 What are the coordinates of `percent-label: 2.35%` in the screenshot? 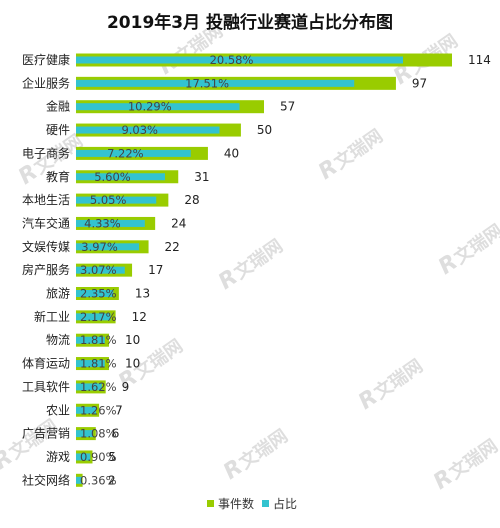 It's located at (98, 294).